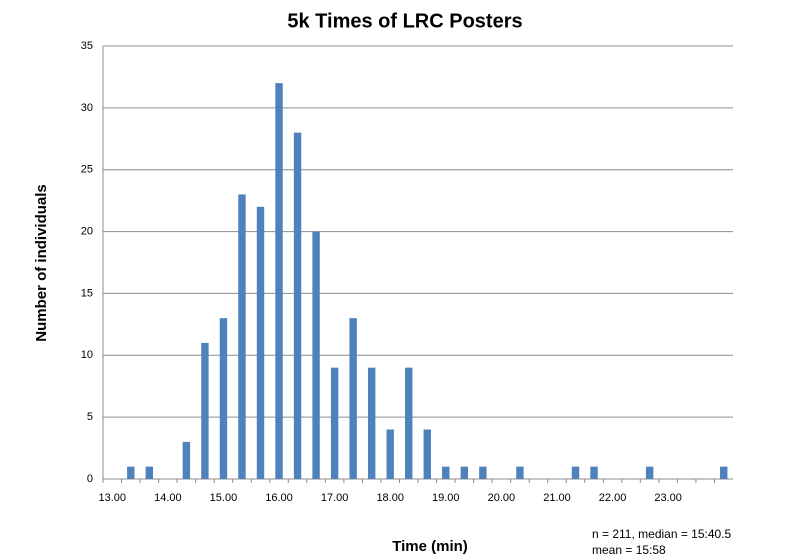 This screenshot has height=560, width=811. I want to click on x-tick-label: 20.00, so click(502, 498).